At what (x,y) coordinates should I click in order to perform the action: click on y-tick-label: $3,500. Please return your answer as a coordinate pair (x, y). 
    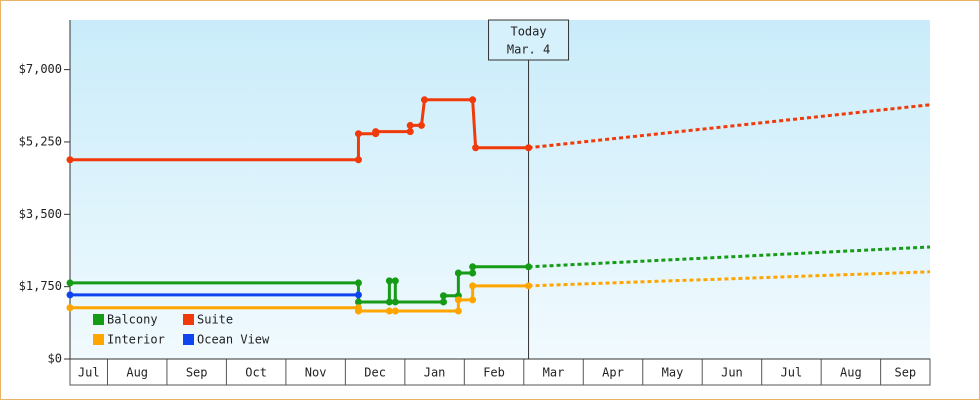
    Looking at the image, I should click on (40, 214).